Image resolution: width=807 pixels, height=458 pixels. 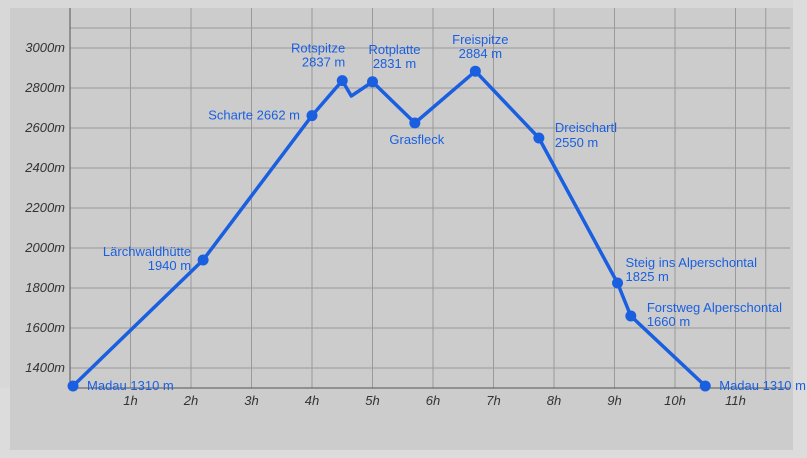 I want to click on waypoint-label: Freispitze 2884 m, so click(x=480, y=46).